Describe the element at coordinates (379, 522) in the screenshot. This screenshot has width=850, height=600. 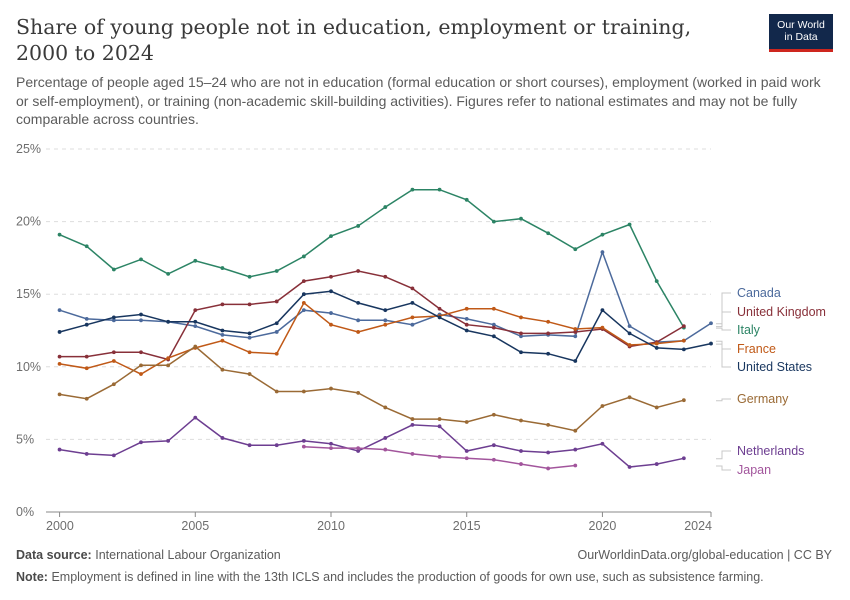
I see `x-axis: 2000 2005 2010 2015 2020 2024` at that location.